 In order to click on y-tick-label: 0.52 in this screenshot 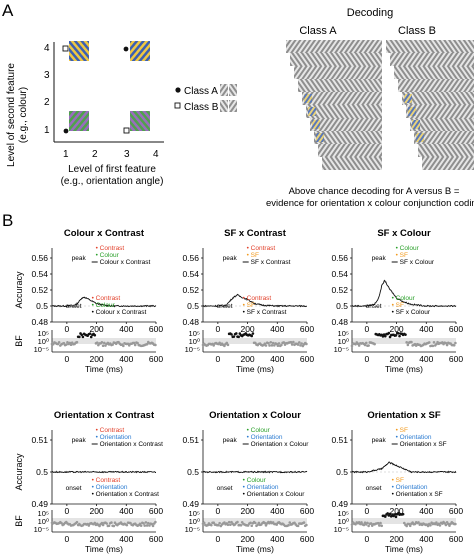, I will do `click(339, 290)`.